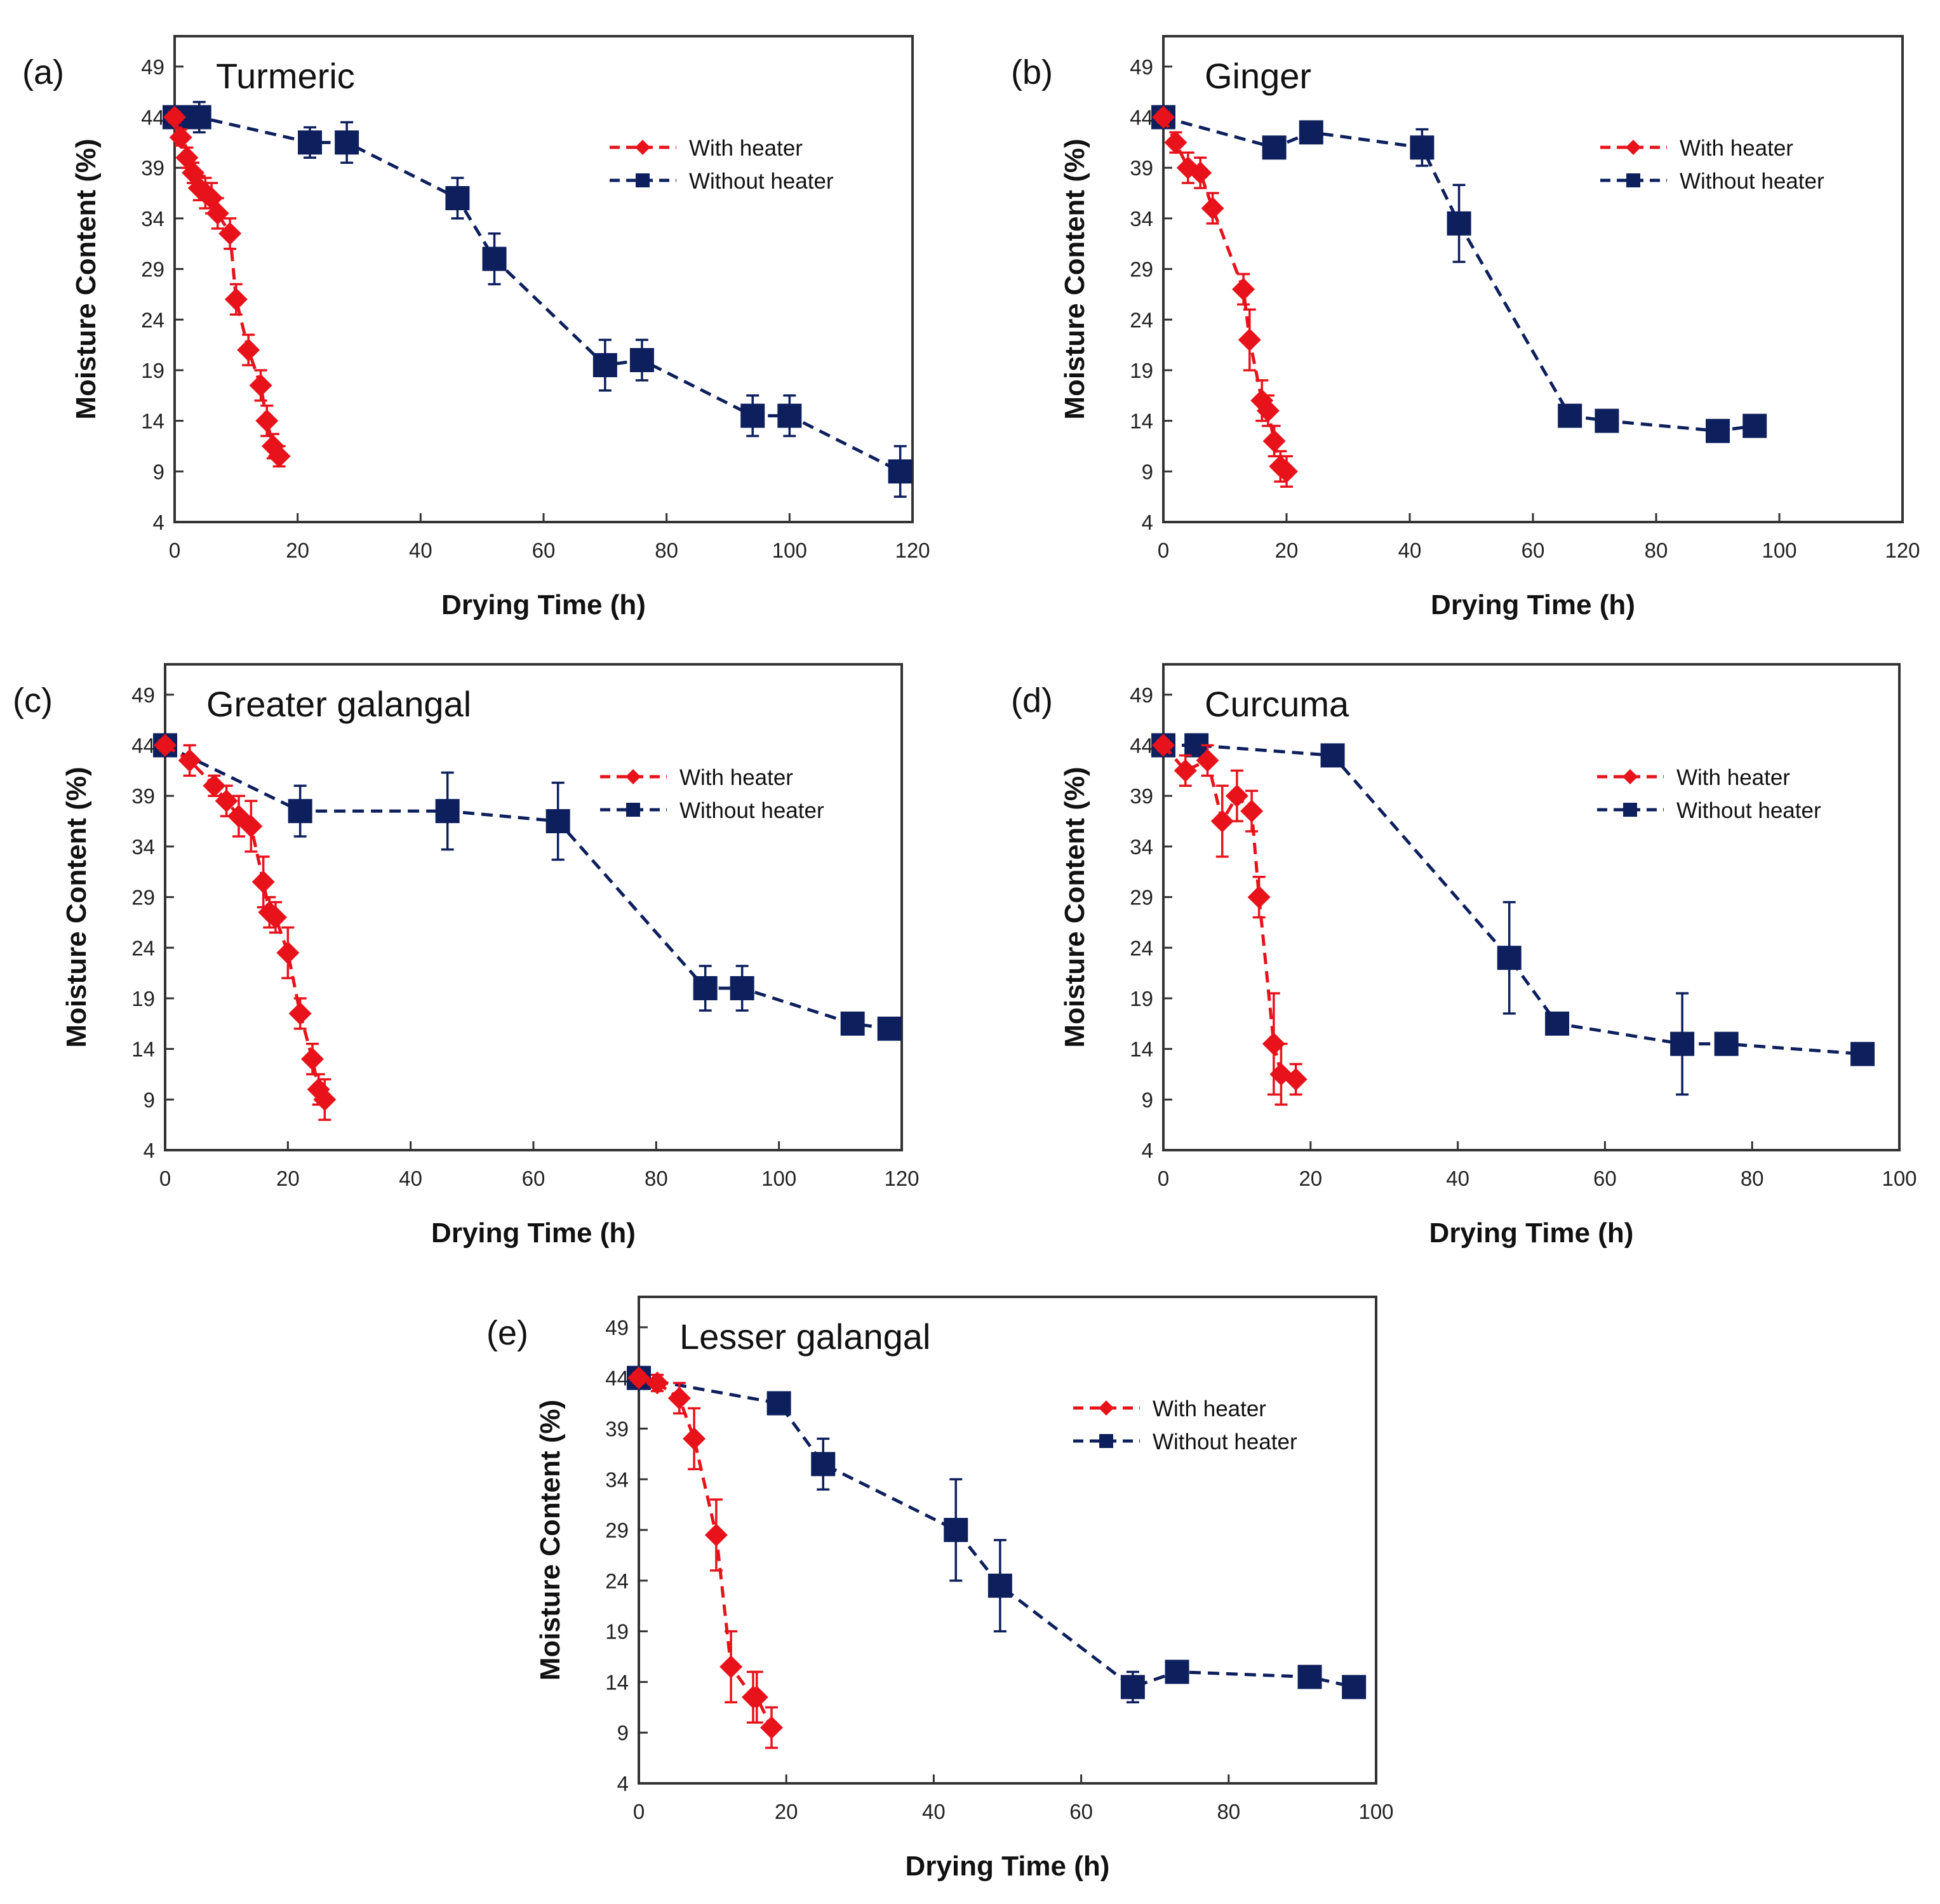  What do you see at coordinates (1081, 1811) in the screenshot?
I see `x-tick-label: 60` at bounding box center [1081, 1811].